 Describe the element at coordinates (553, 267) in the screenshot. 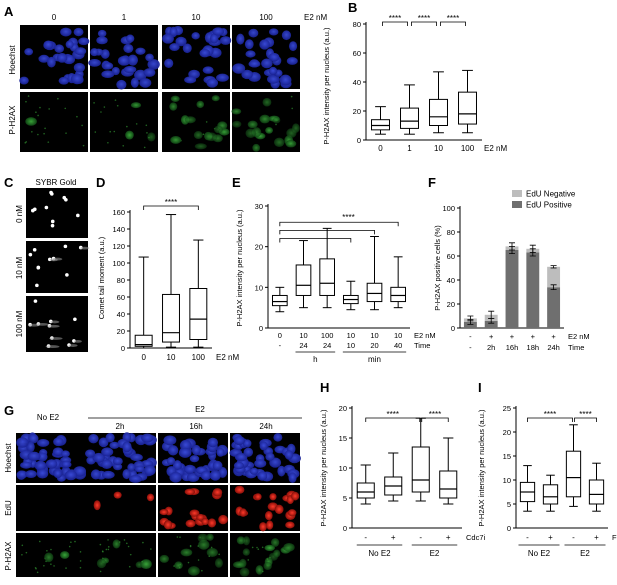

I see `error-bar` at that location.